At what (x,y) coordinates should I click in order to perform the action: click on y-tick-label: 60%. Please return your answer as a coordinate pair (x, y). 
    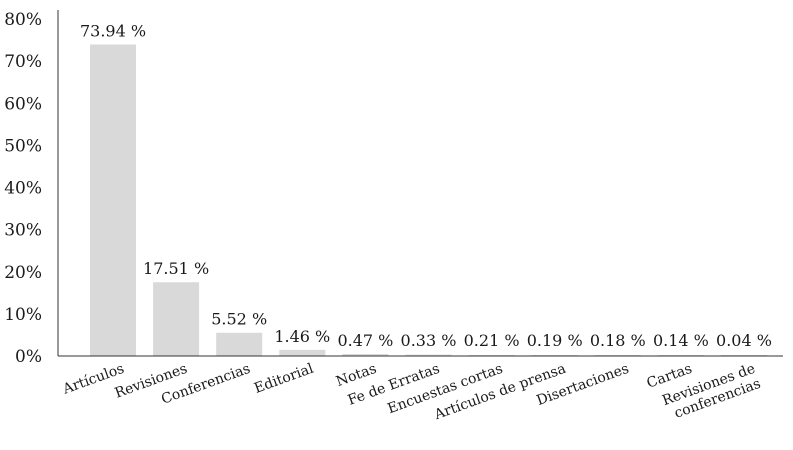
    Looking at the image, I should click on (23, 104).